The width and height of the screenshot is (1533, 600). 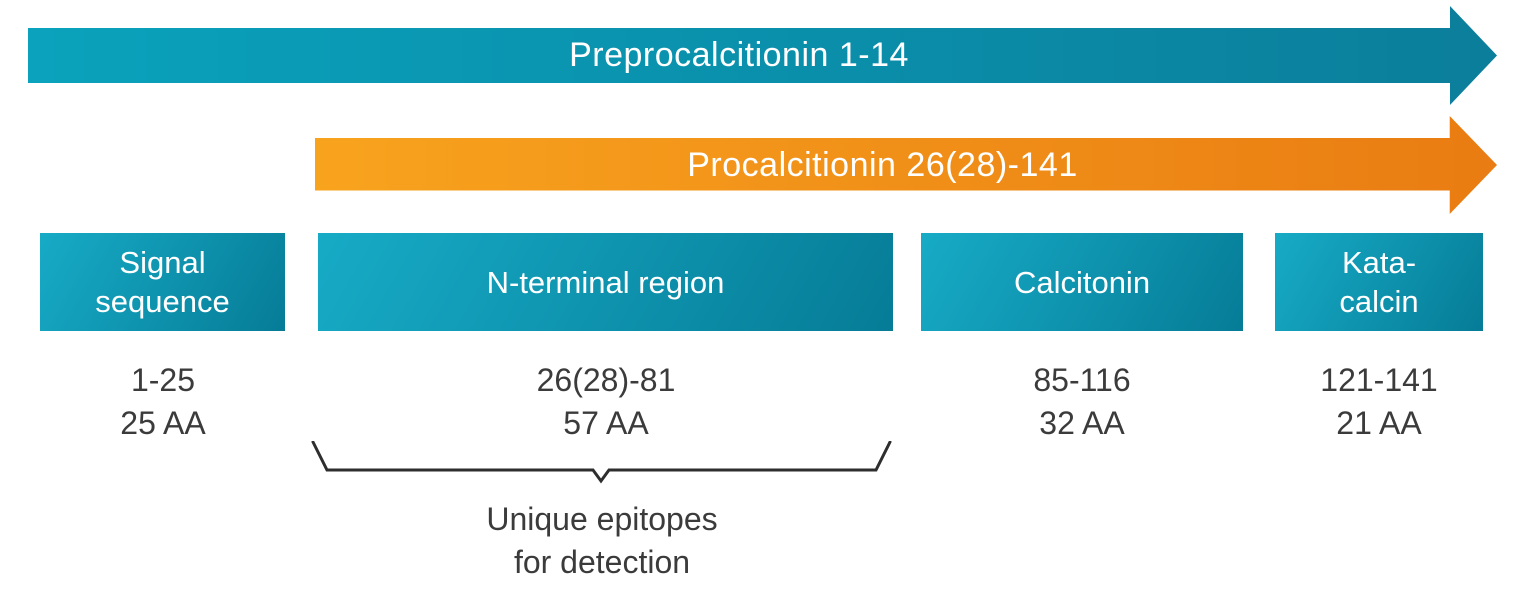 What do you see at coordinates (1379, 380) in the screenshot?
I see `residue-range: 121-141` at bounding box center [1379, 380].